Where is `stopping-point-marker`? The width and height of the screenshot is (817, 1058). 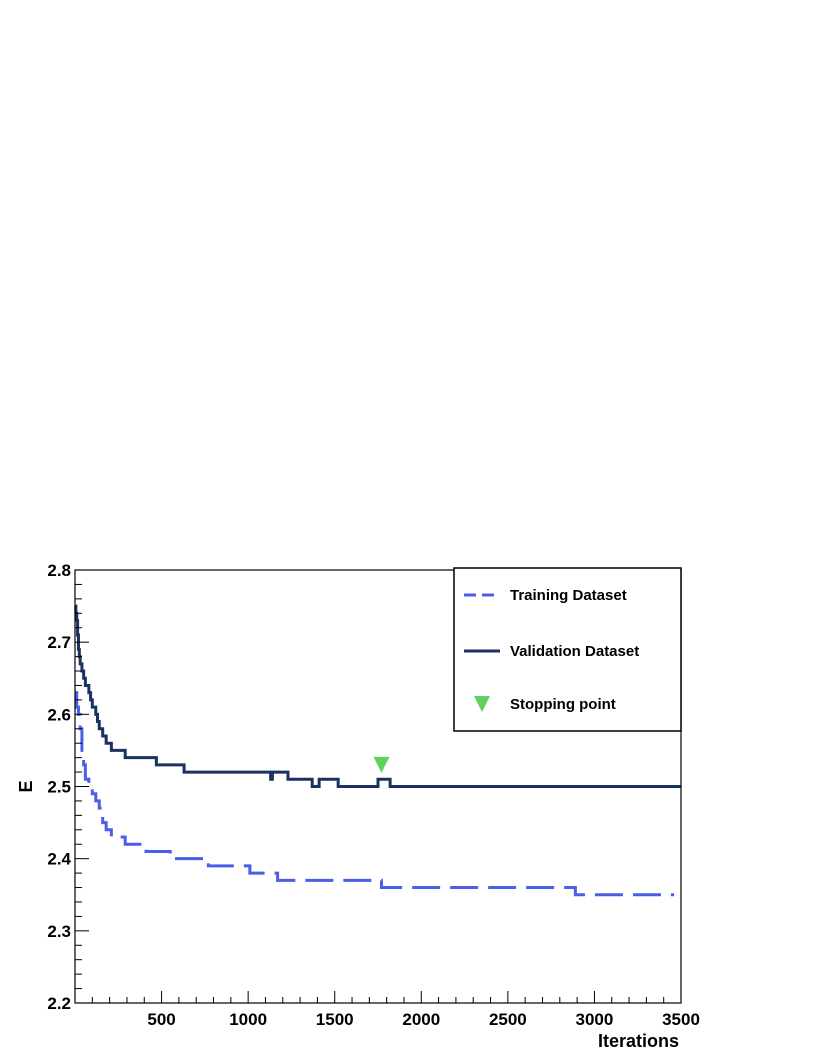
stopping-point-marker is located at coordinates (381, 764).